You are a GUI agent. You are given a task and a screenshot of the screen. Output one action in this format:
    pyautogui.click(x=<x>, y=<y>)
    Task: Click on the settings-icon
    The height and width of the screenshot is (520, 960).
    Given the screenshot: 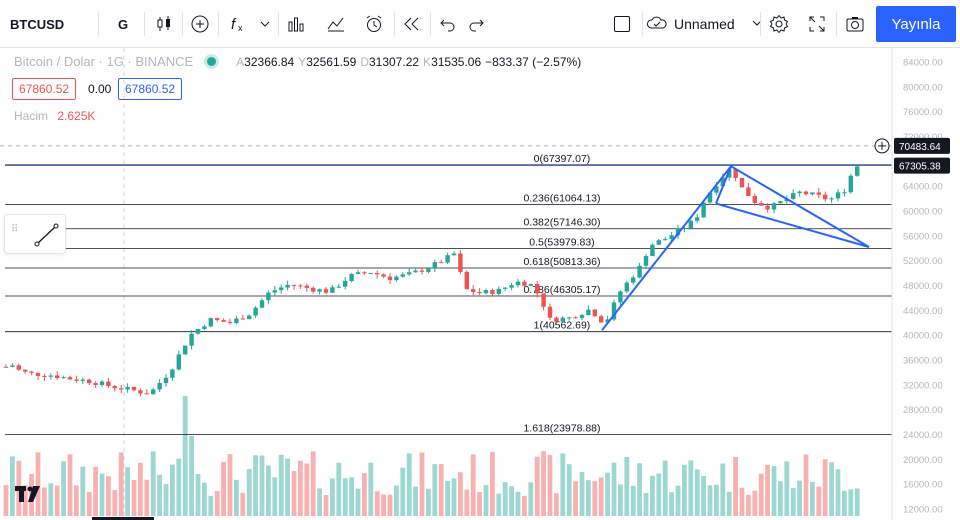 What is the action you would take?
    pyautogui.click(x=779, y=24)
    